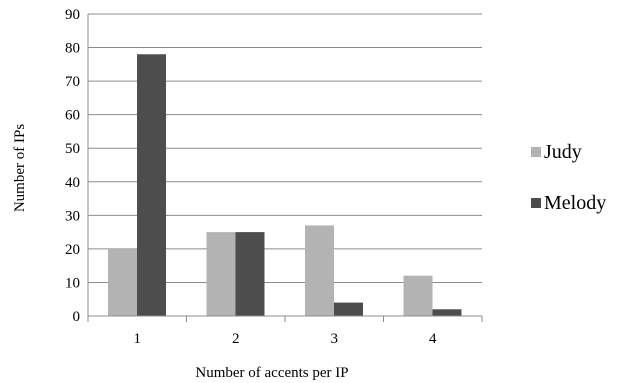  What do you see at coordinates (72, 149) in the screenshot?
I see `y-tick-label: 50` at bounding box center [72, 149].